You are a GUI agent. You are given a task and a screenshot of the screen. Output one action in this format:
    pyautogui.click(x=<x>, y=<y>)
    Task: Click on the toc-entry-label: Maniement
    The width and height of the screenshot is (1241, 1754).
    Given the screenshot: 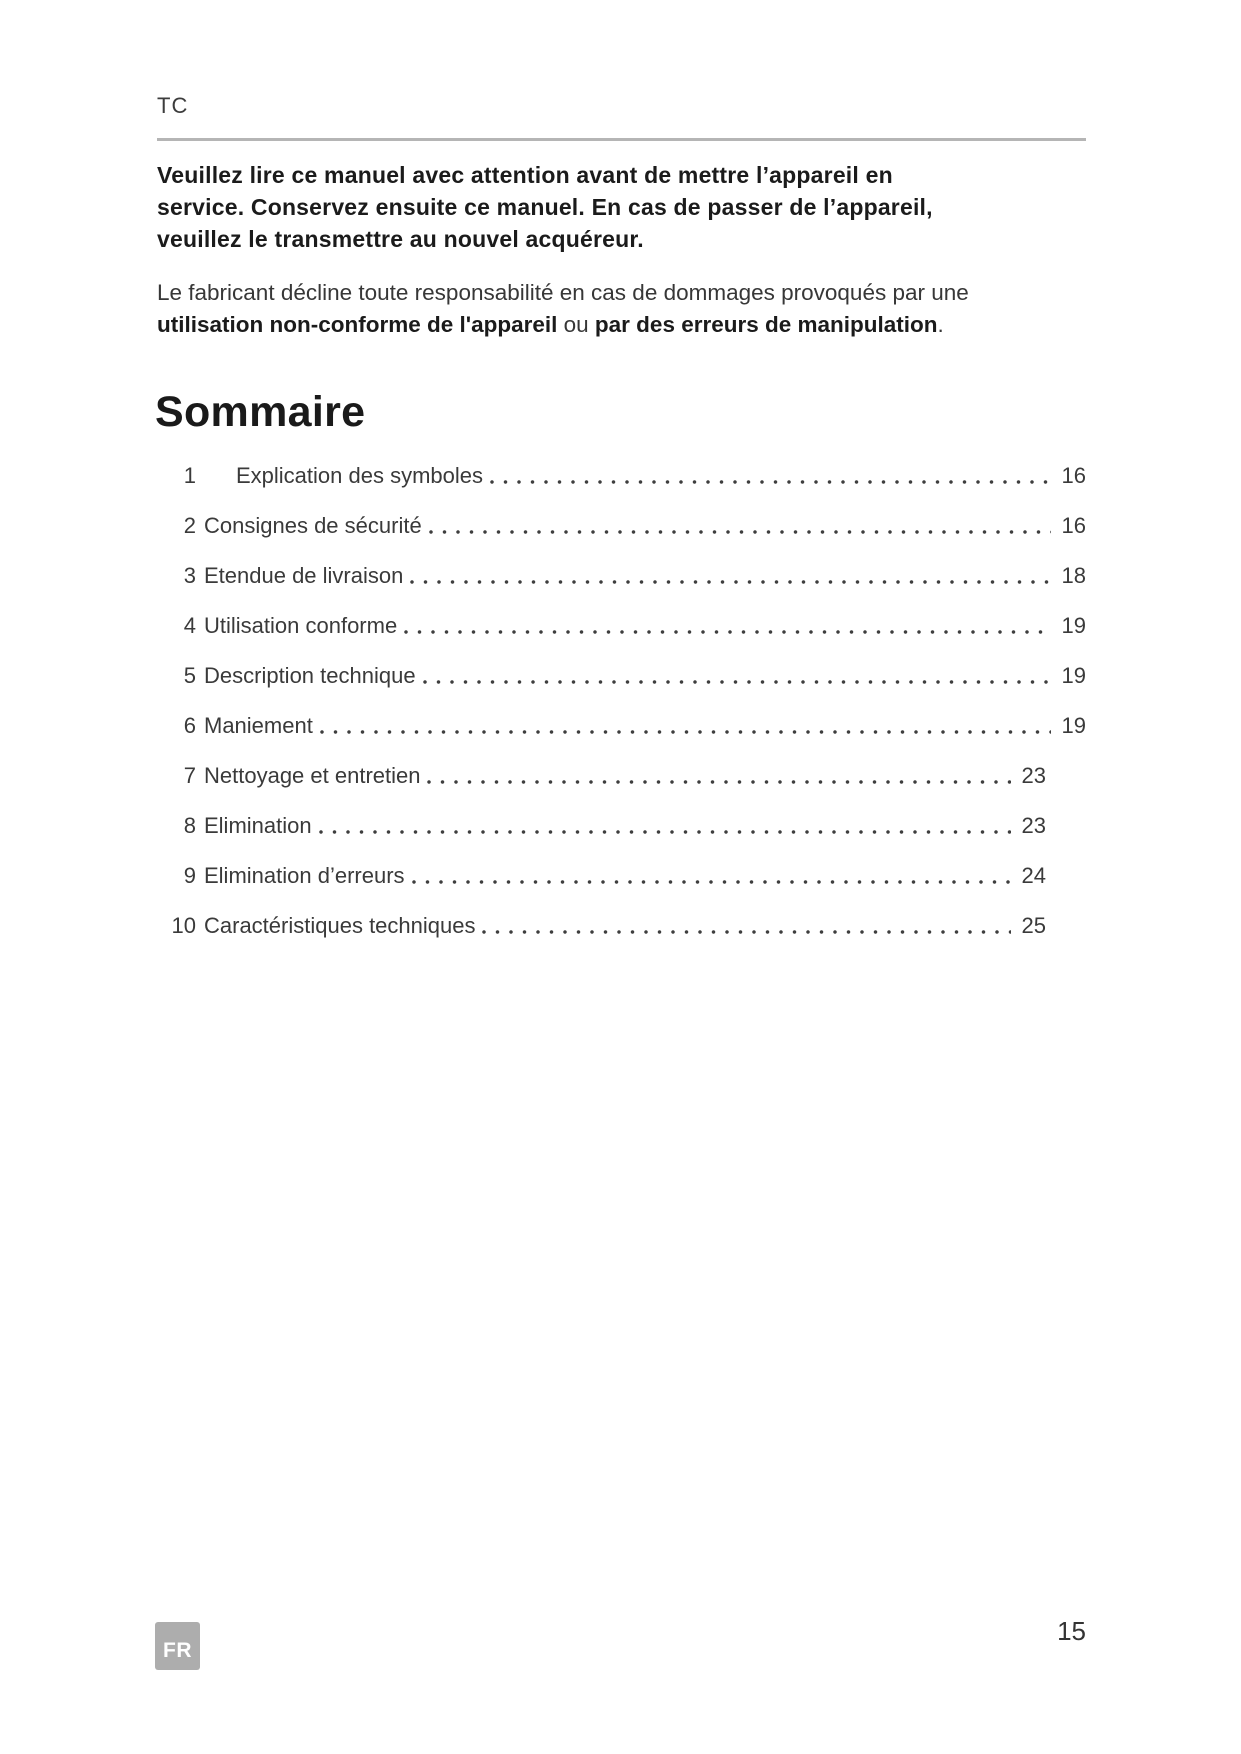 What is the action you would take?
    pyautogui.click(x=258, y=725)
    